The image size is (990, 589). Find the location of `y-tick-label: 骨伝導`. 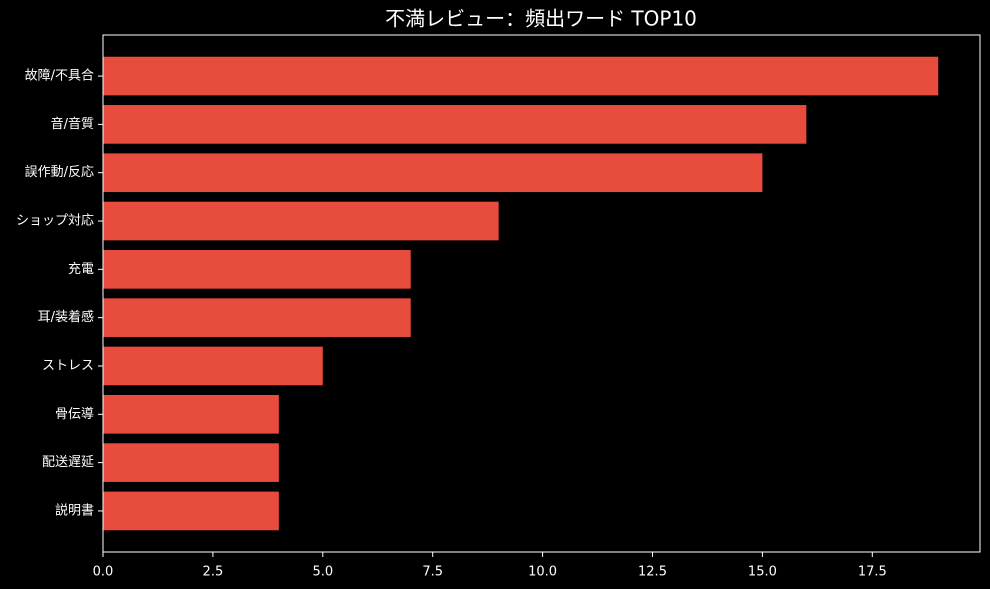

y-tick-label: 骨伝導 is located at coordinates (74, 414).